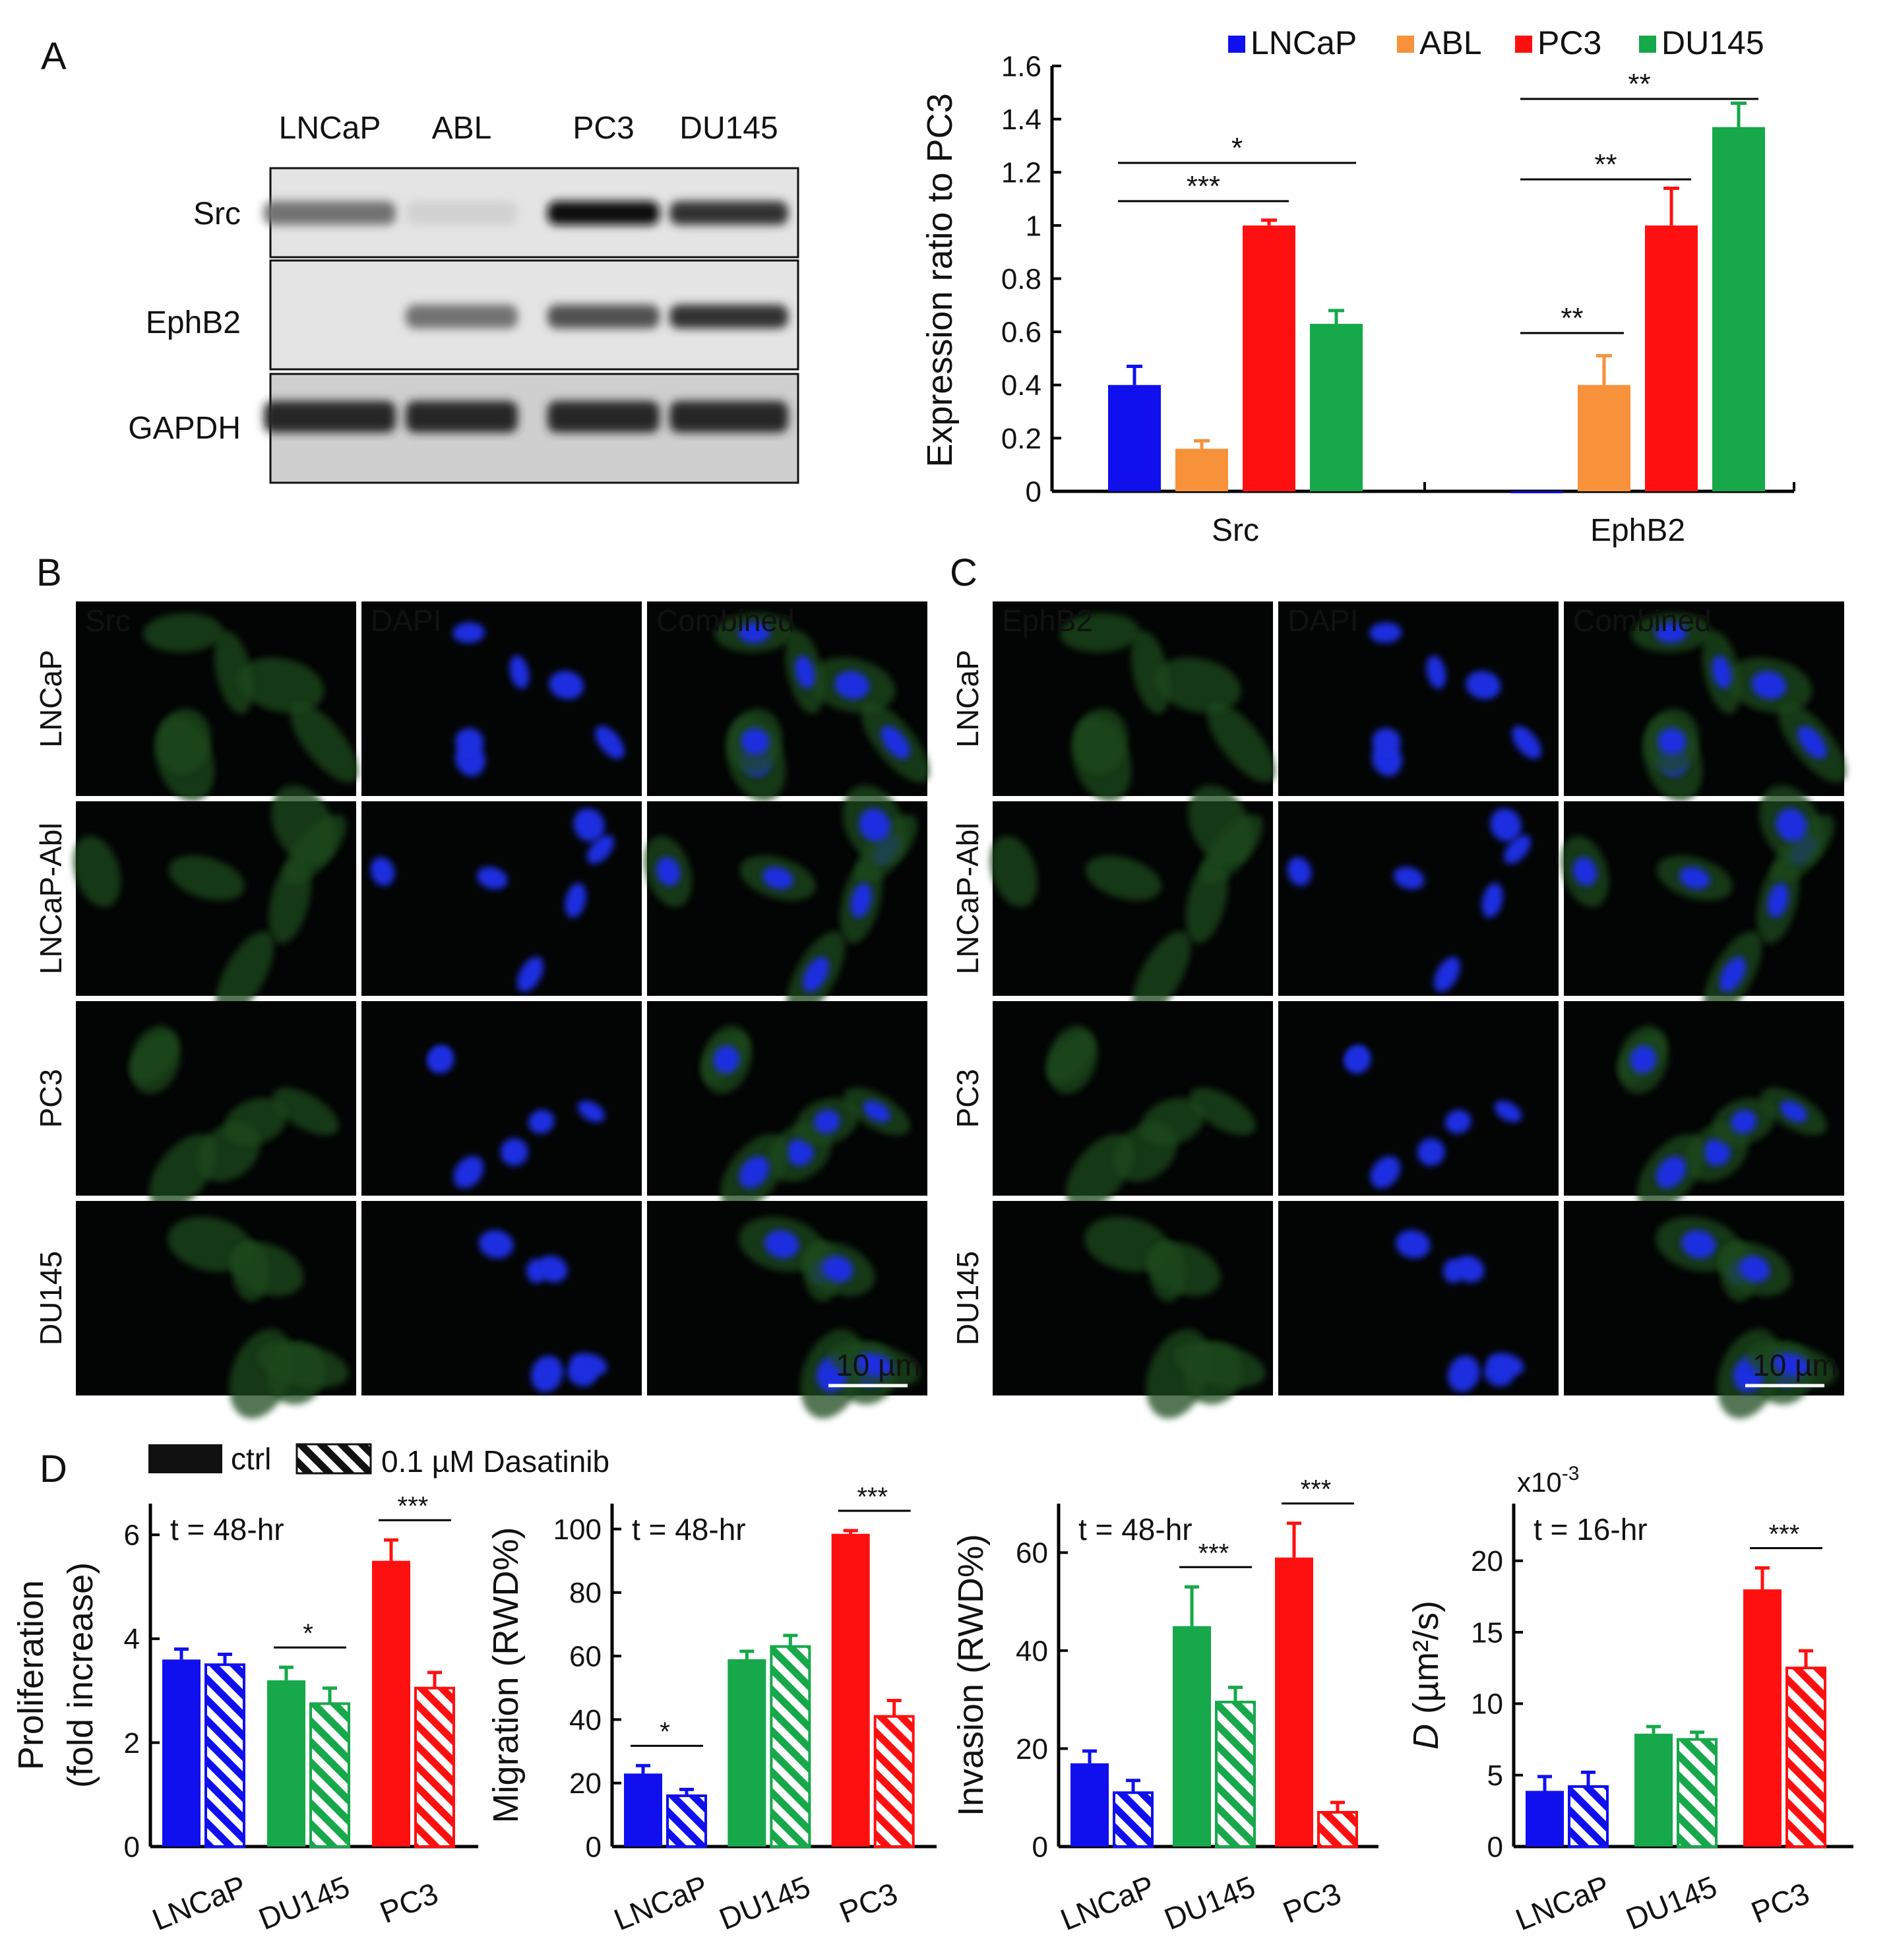 The height and width of the screenshot is (1960, 1891). Describe the element at coordinates (1236, 44) in the screenshot. I see `chart-a-legend-swatch-lncap` at that location.